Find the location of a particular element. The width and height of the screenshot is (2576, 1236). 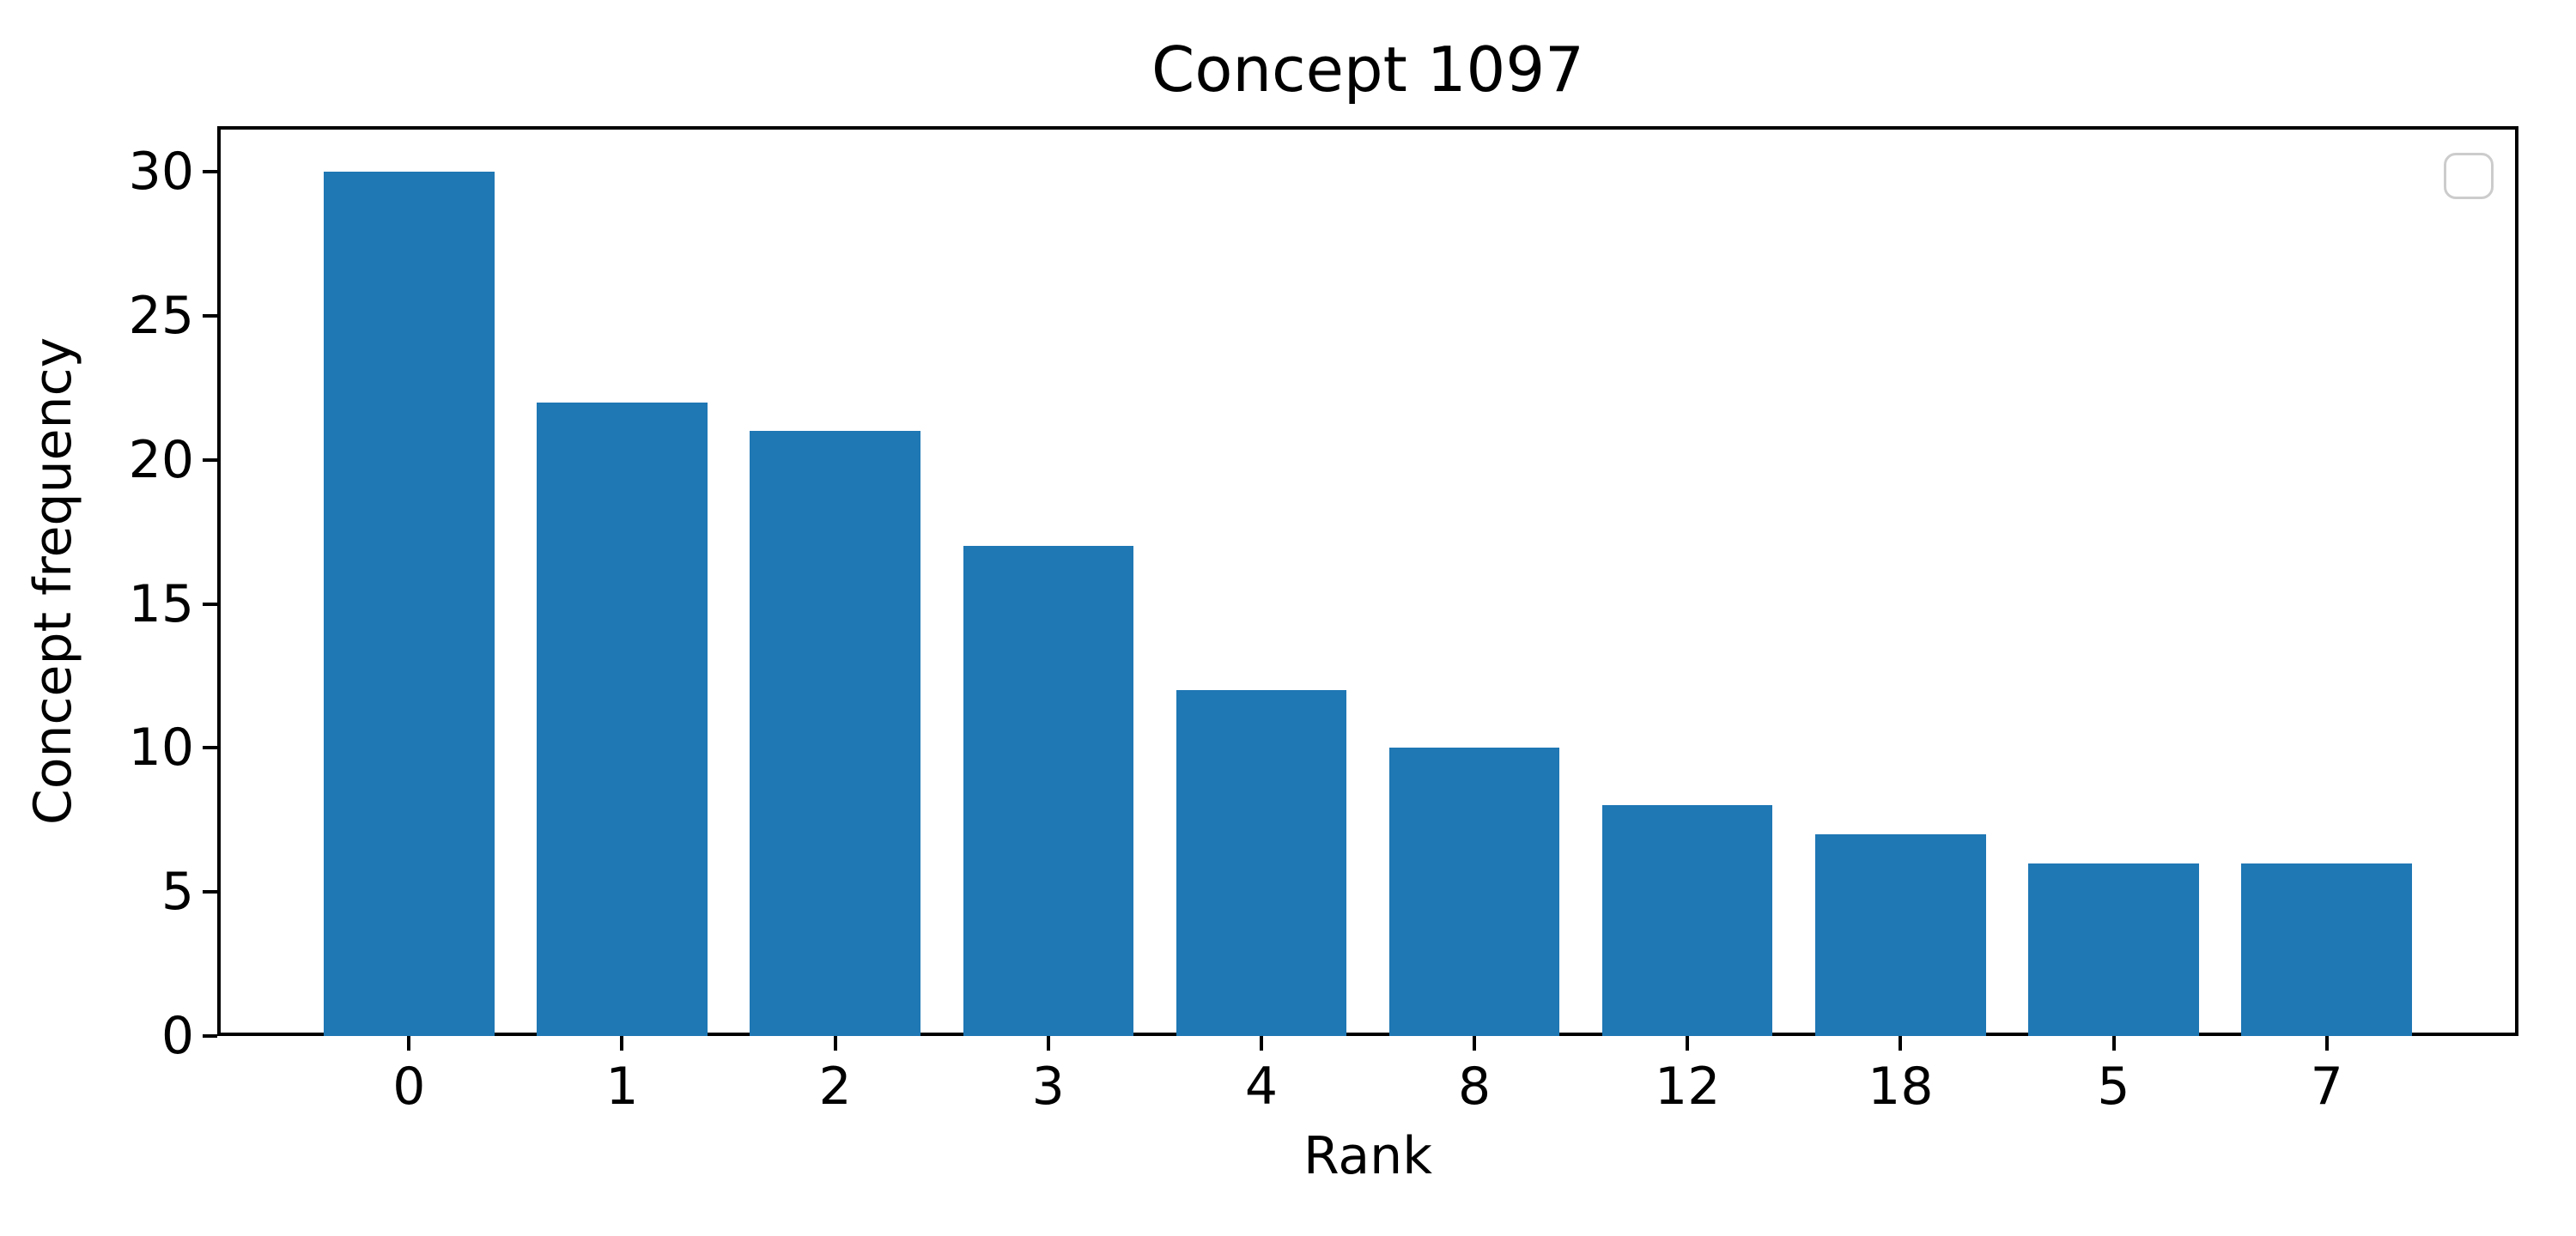

y-tick-label: 30 is located at coordinates (161, 172).